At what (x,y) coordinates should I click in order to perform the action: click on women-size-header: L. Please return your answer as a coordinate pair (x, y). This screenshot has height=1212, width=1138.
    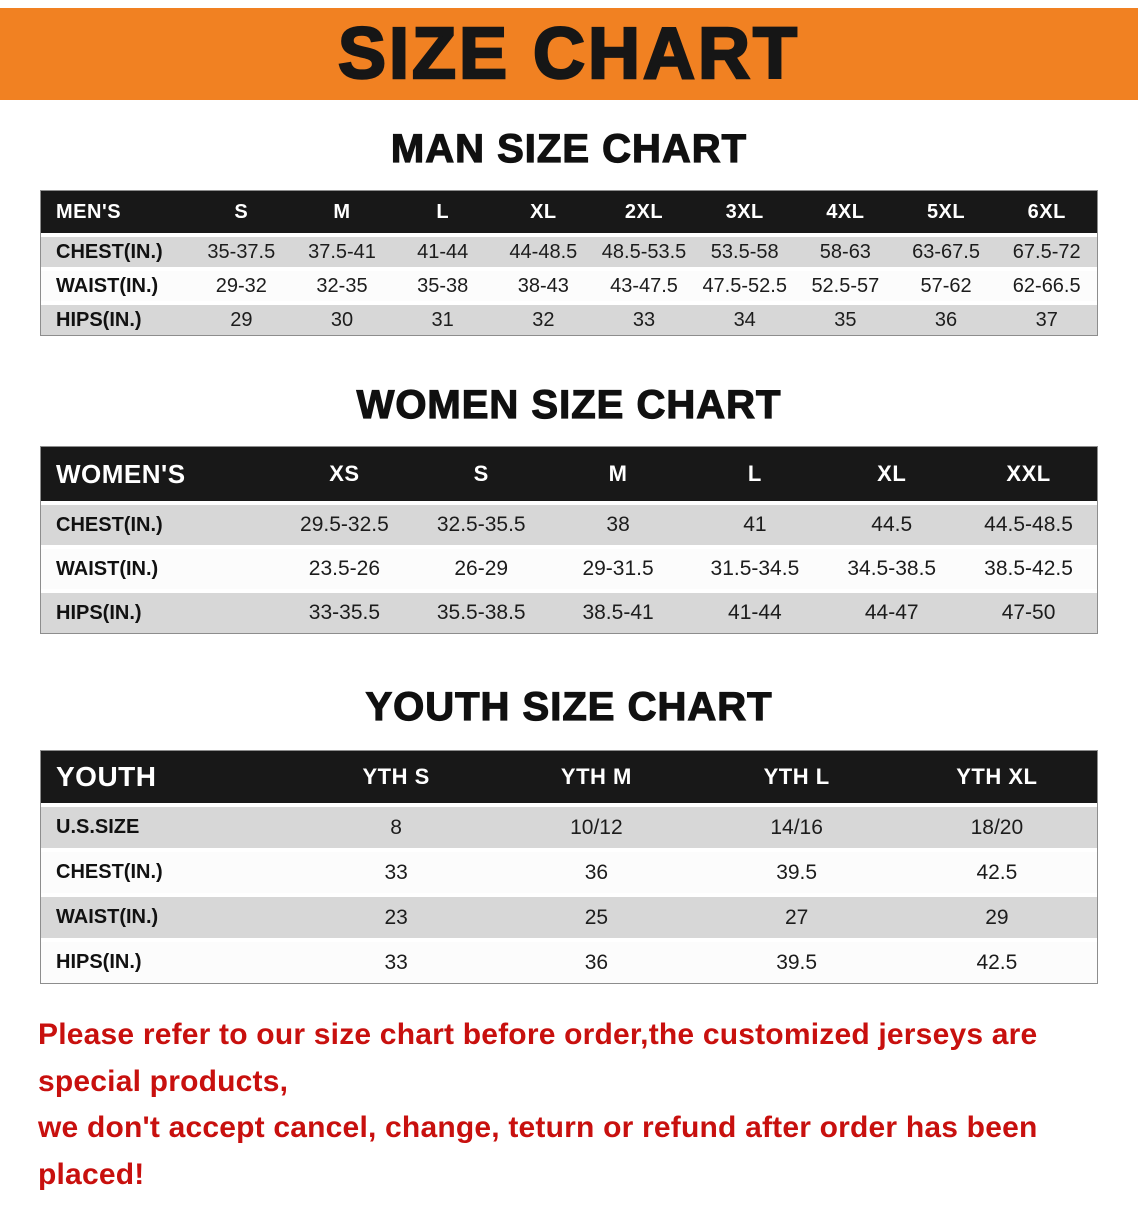
    Looking at the image, I should click on (754, 473).